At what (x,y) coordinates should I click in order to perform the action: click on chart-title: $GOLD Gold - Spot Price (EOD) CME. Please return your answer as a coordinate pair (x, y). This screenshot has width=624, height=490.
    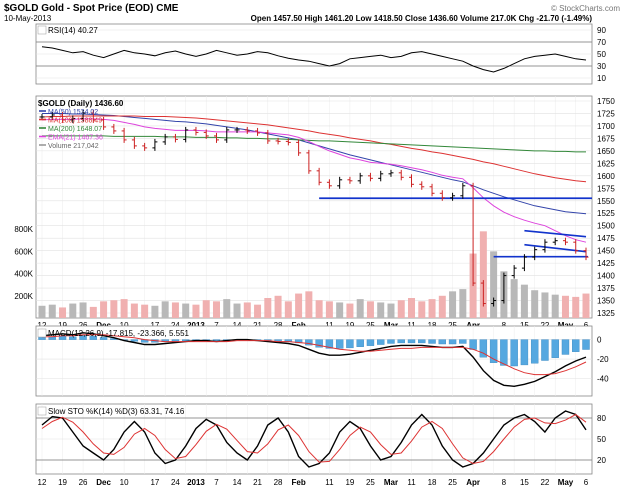
    Looking at the image, I should click on (91, 8).